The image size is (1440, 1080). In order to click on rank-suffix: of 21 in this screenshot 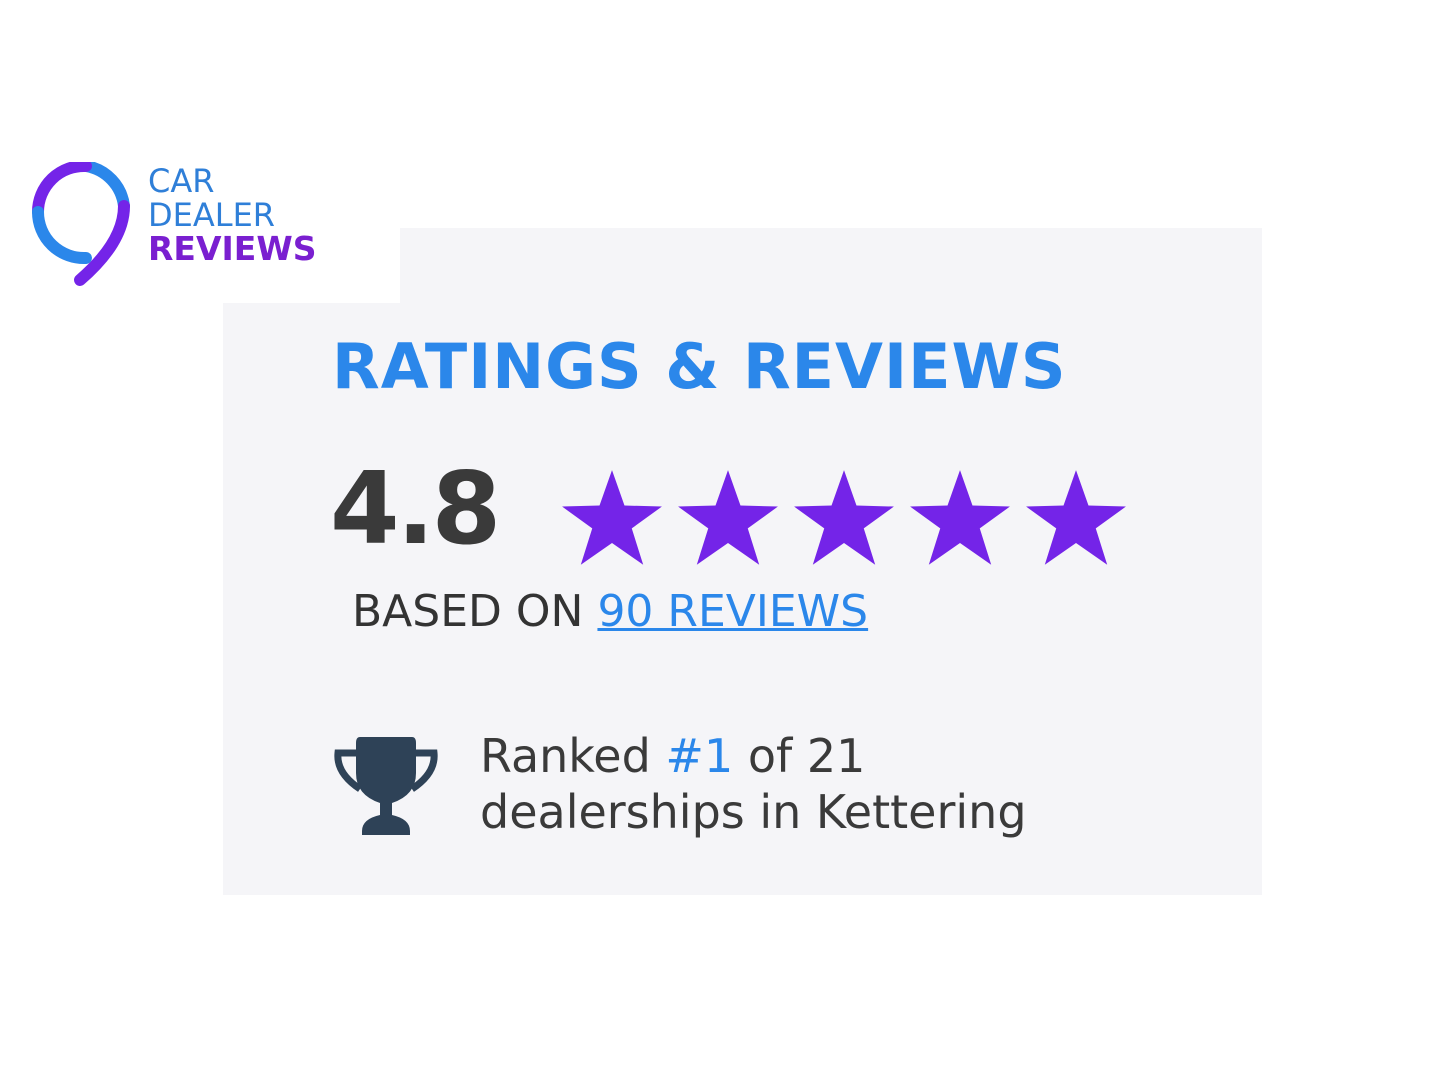, I will do `click(806, 756)`.